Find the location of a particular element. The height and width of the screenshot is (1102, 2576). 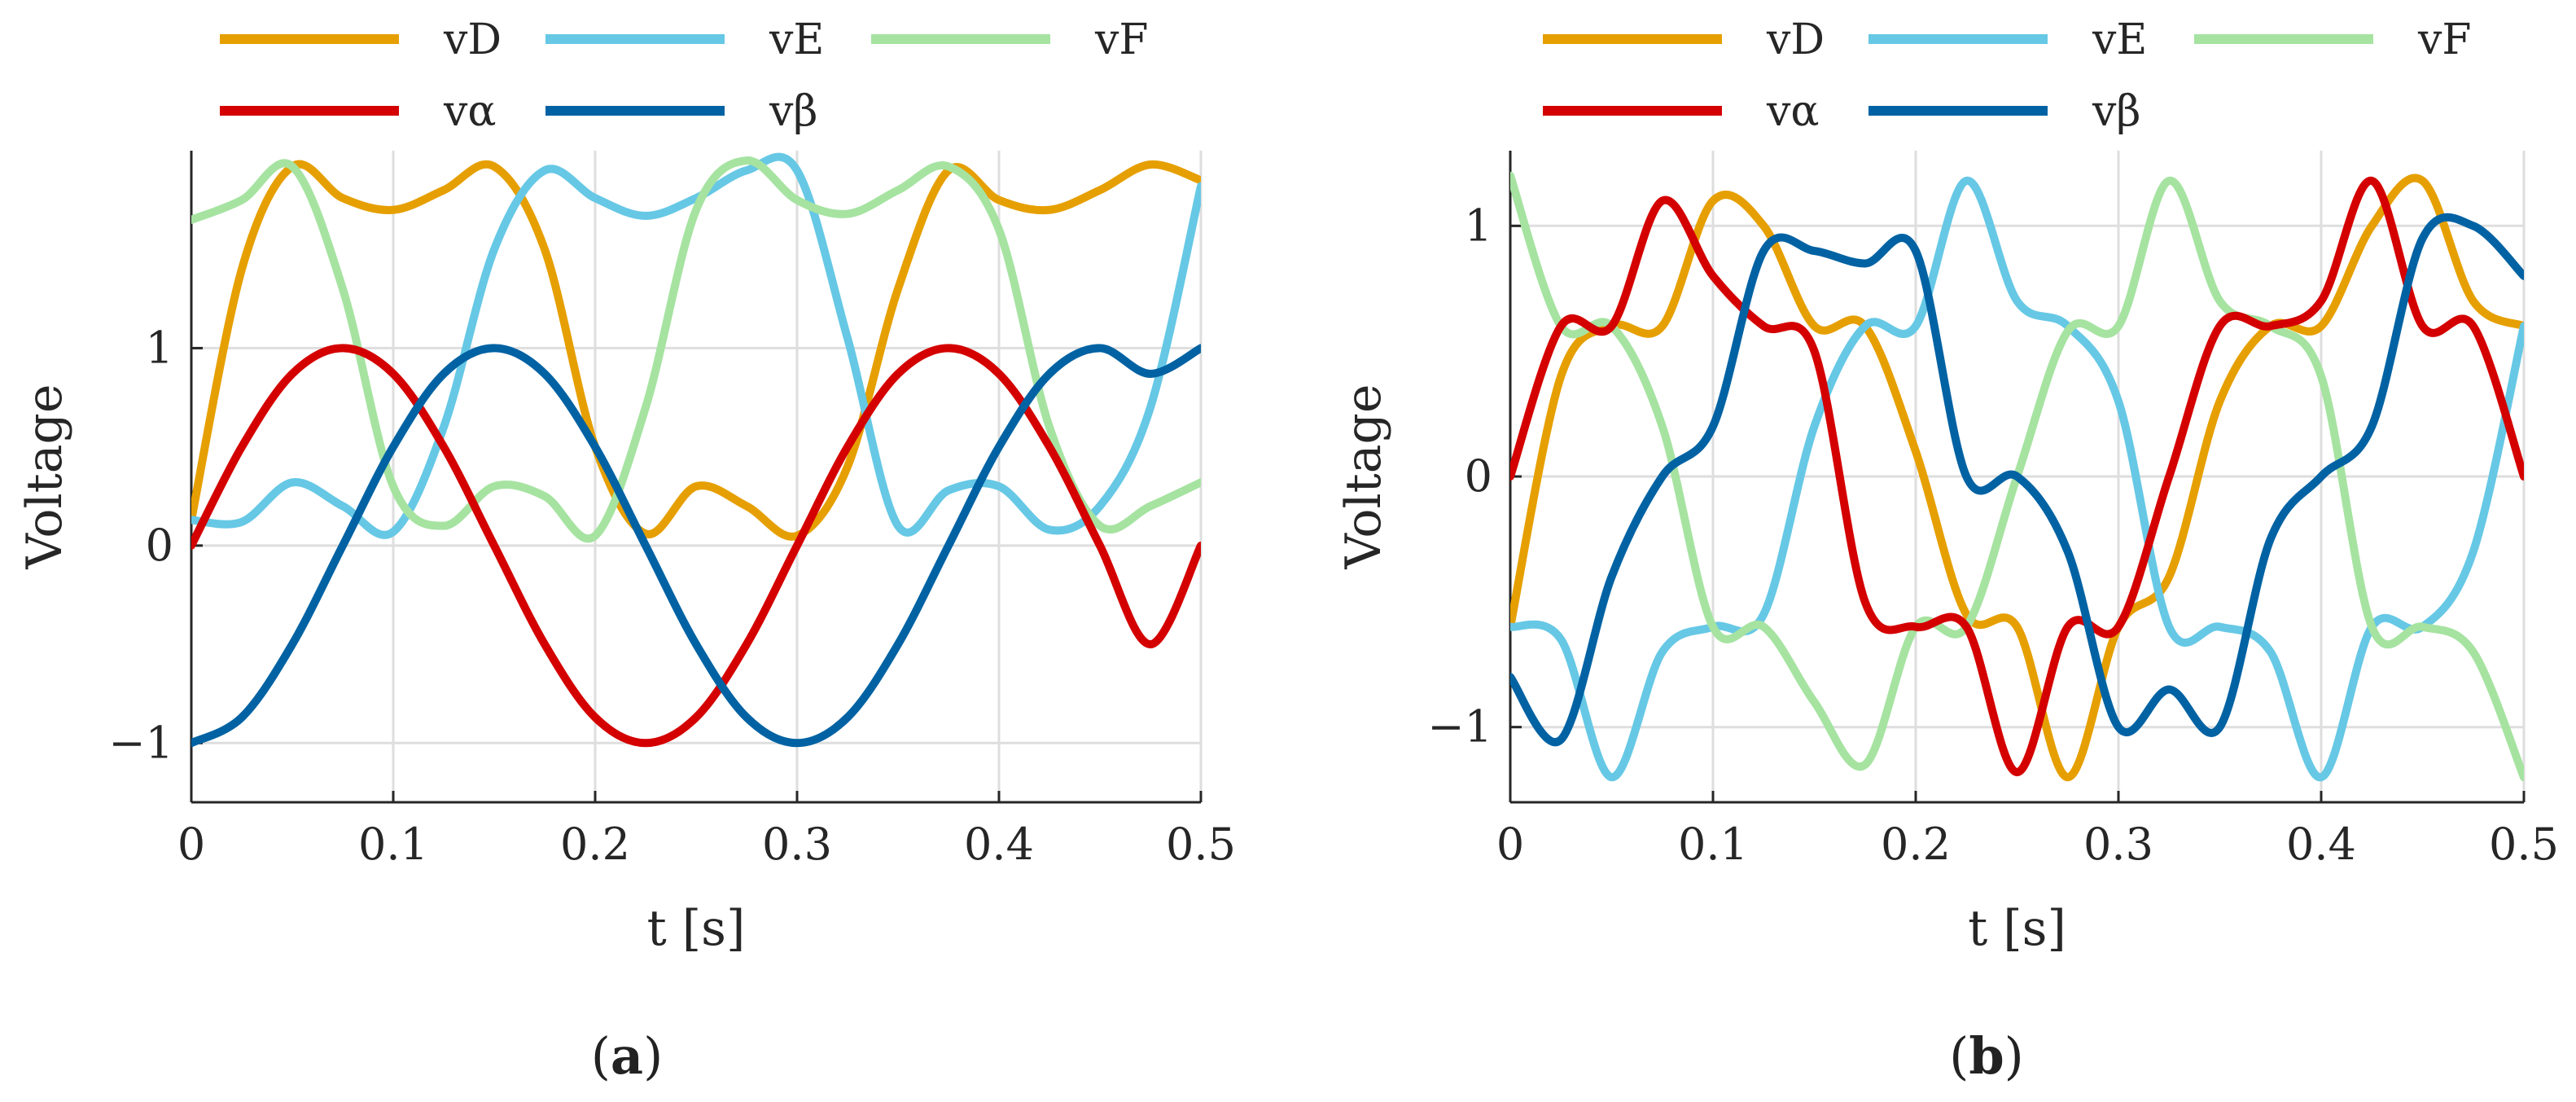

panel-caption: (b) is located at coordinates (1986, 1056).